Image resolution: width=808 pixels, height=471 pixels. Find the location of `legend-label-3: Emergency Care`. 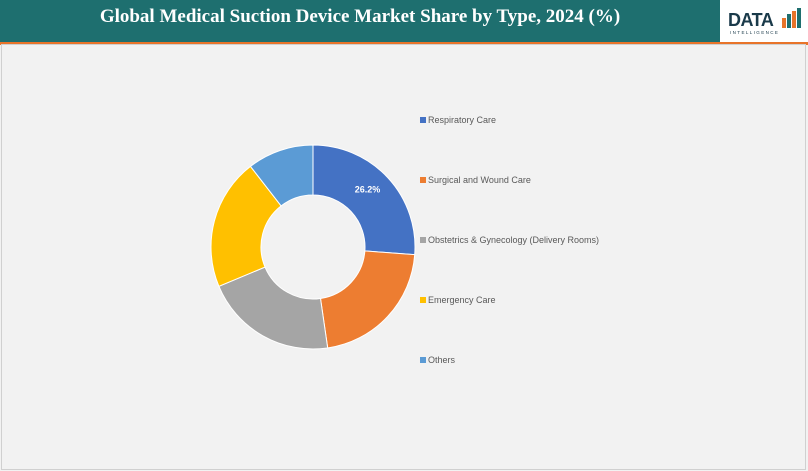

legend-label-3: Emergency Care is located at coordinates (462, 300).